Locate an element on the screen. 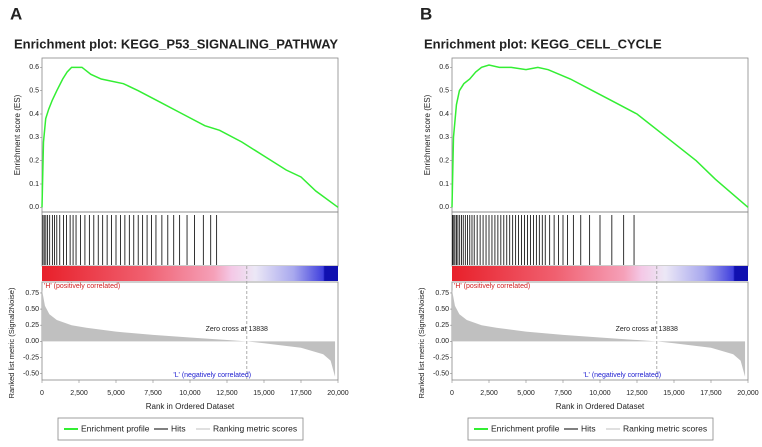 The height and width of the screenshot is (447, 762). chart-title: Enrichment plot: KEGG_CELL_CYCLE is located at coordinates (543, 43).